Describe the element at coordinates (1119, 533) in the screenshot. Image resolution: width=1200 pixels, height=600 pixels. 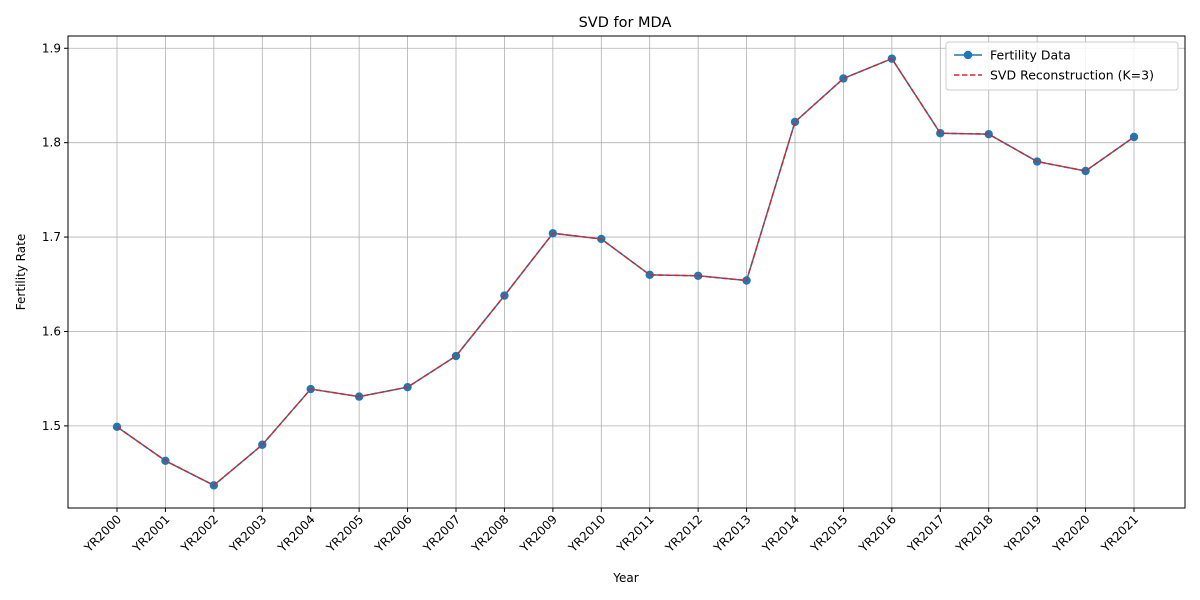
I see `x-tick-label: YR2021` at that location.